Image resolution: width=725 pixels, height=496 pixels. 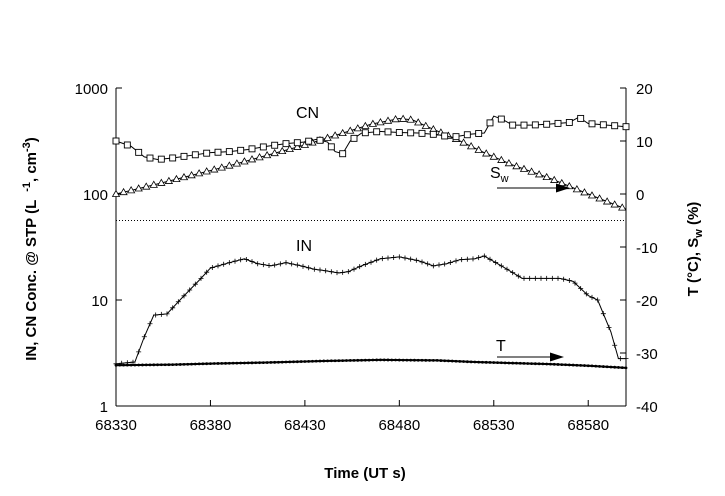 I want to click on sw-label: Sw, so click(x=499, y=175).